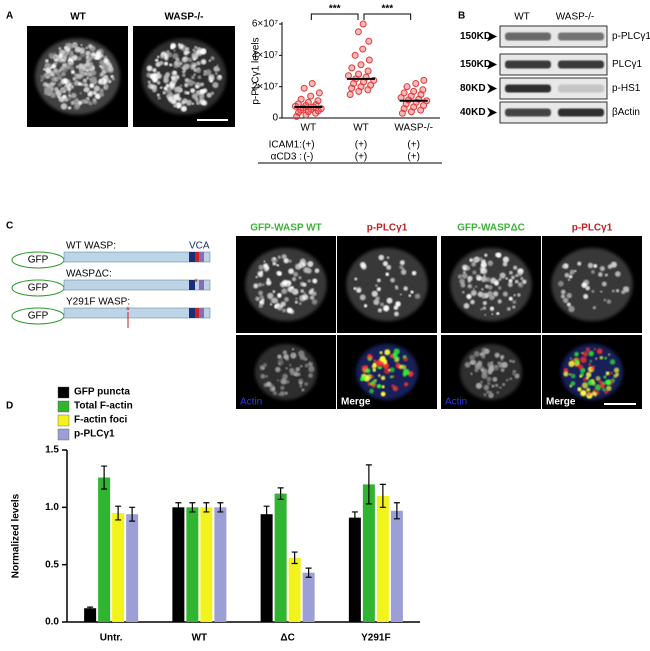  What do you see at coordinates (387, 9) in the screenshot?
I see `significance: ***` at bounding box center [387, 9].